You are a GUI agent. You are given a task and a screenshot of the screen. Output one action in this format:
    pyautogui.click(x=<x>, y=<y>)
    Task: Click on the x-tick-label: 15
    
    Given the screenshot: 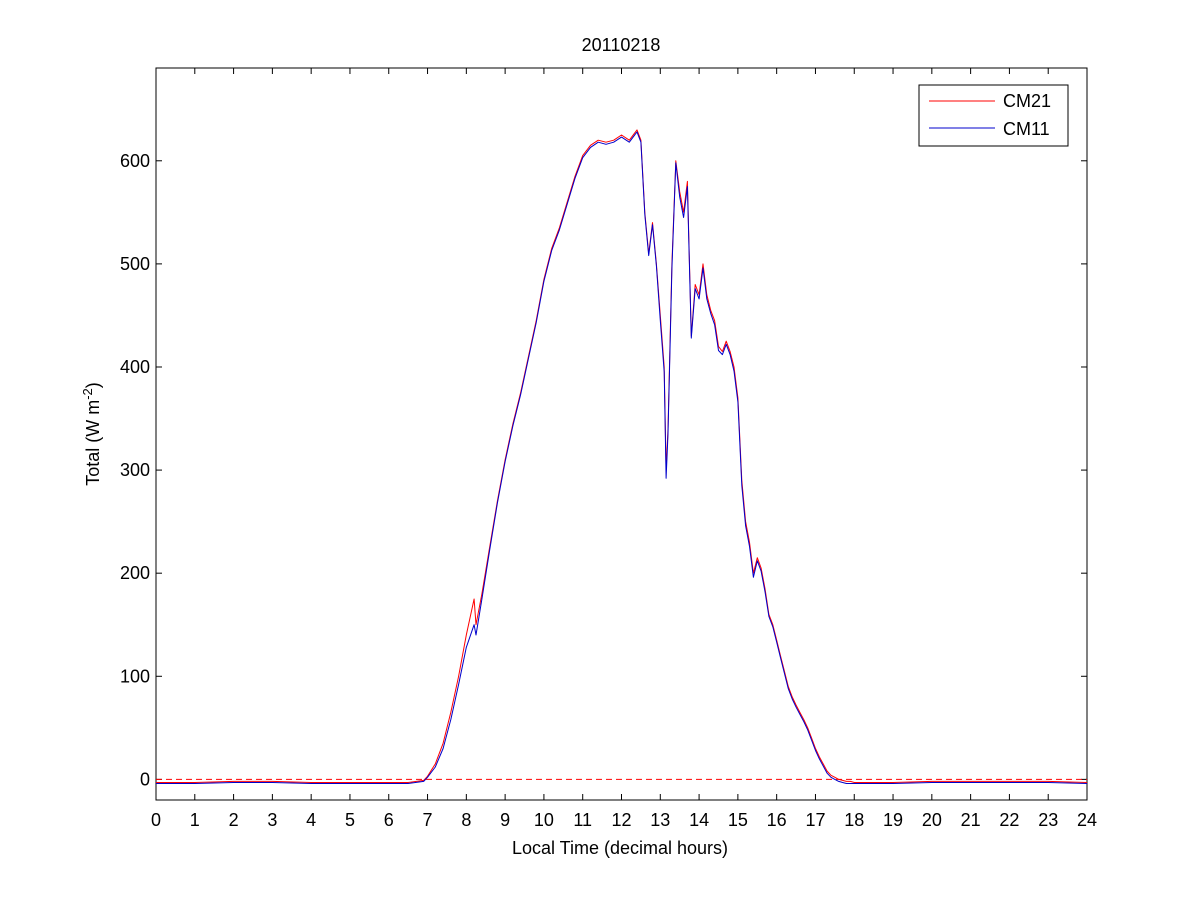 What is the action you would take?
    pyautogui.click(x=738, y=820)
    